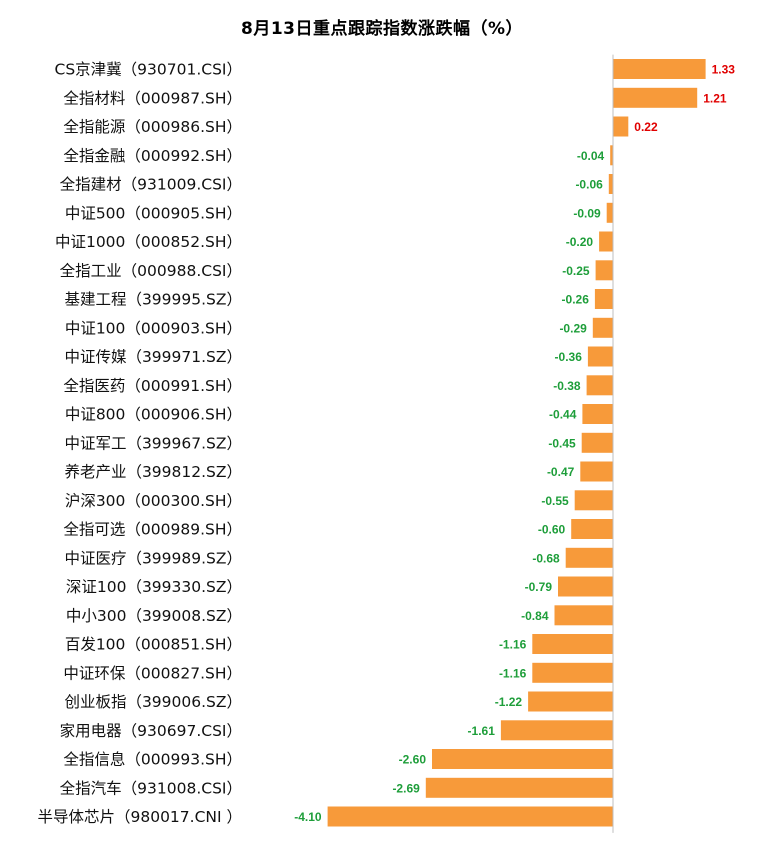  What do you see at coordinates (555, 501) in the screenshot?
I see `data-label: -0.55` at bounding box center [555, 501].